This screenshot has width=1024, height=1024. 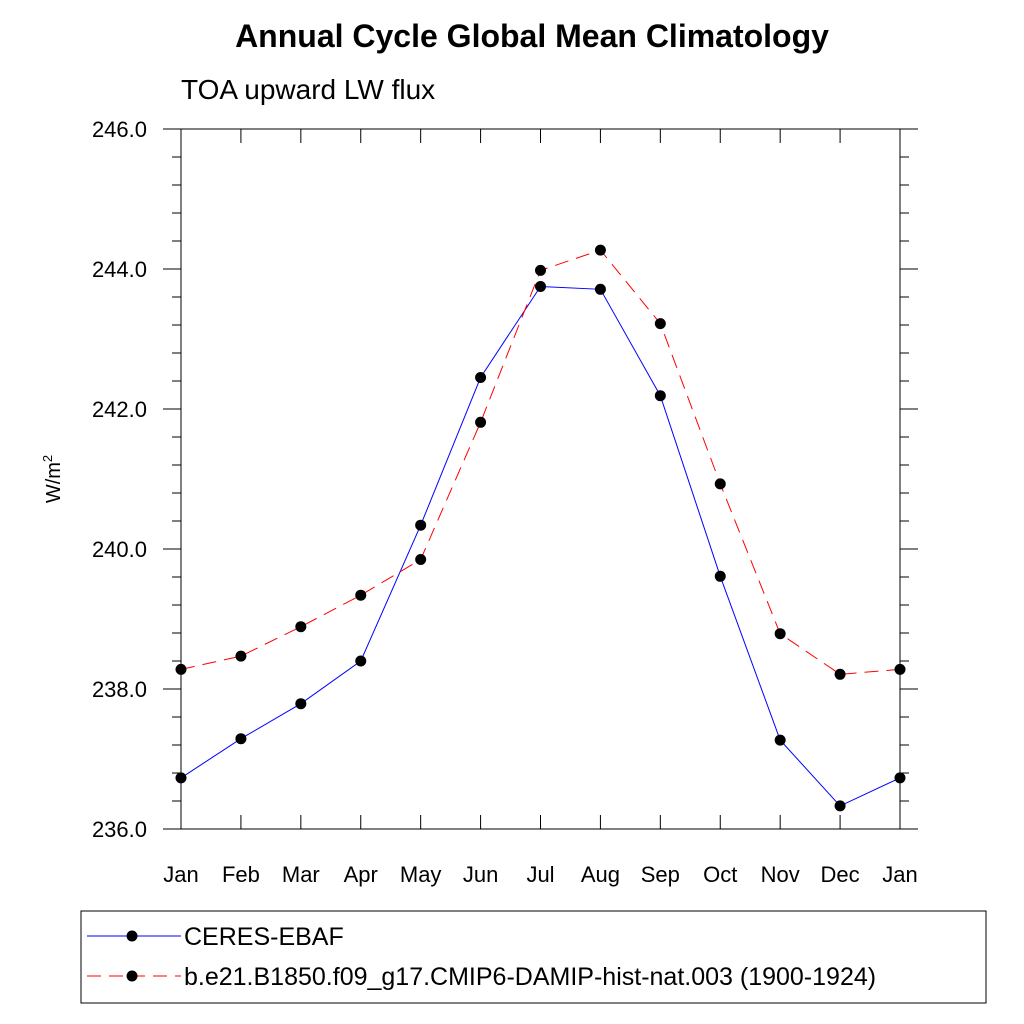 What do you see at coordinates (264, 937) in the screenshot?
I see `legend-label: CERES-EBAF` at bounding box center [264, 937].